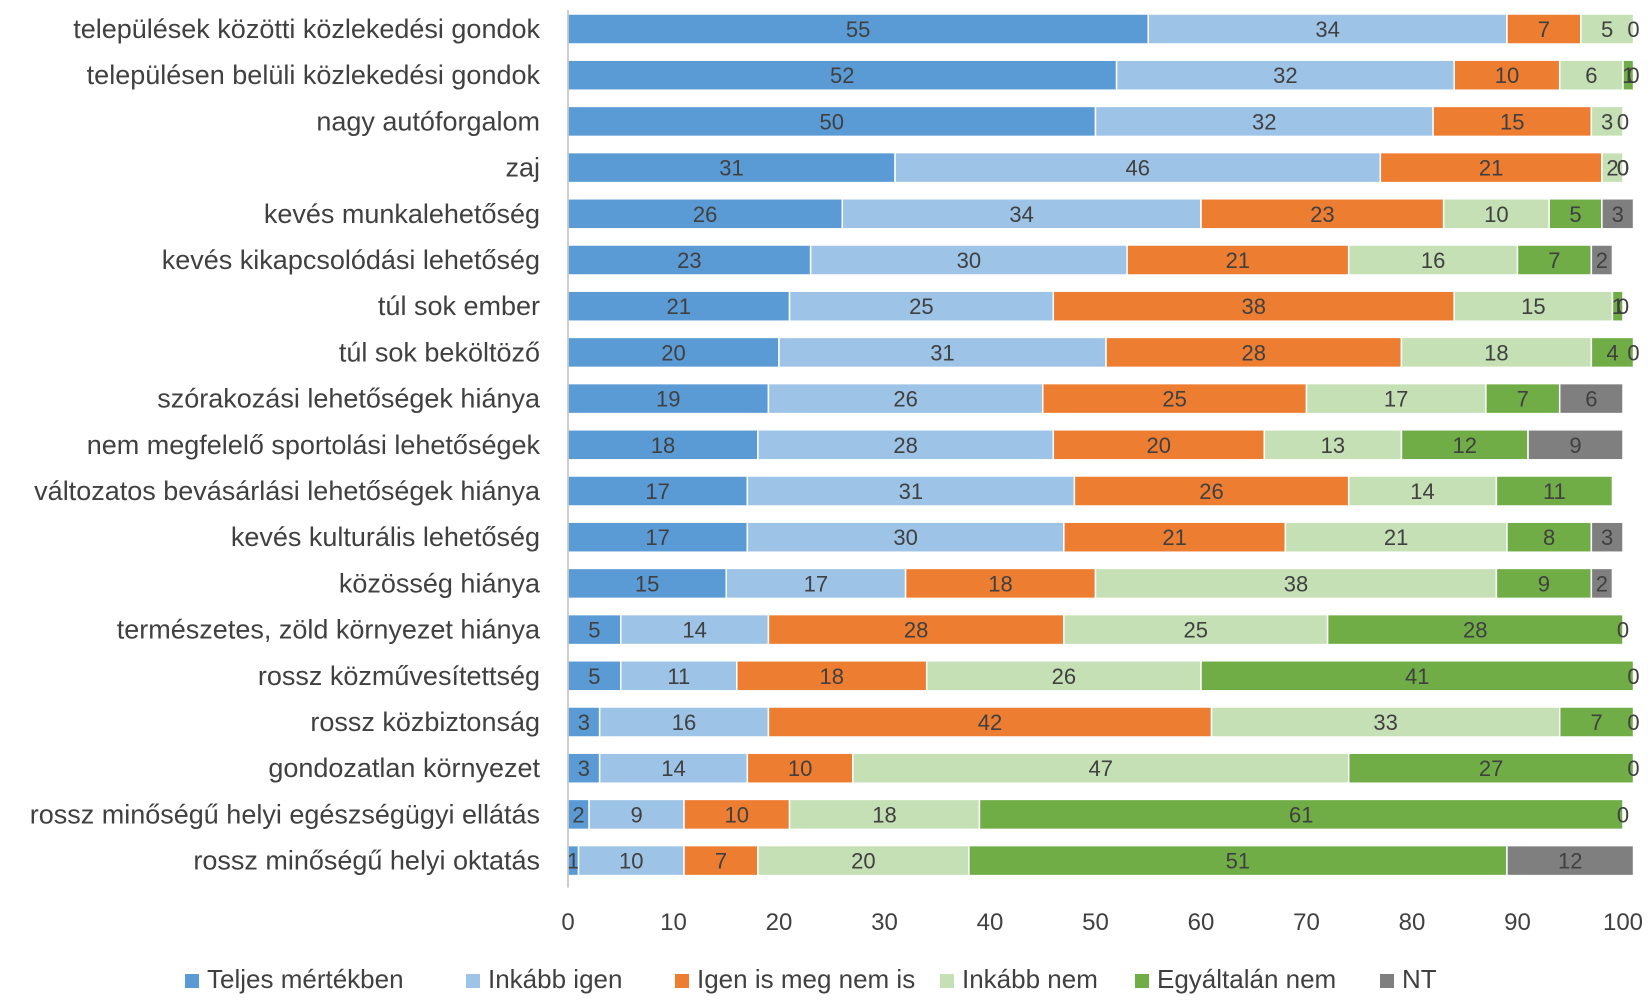 The width and height of the screenshot is (1652, 1000). I want to click on legend-label: Egyáltalán nem, so click(1246, 979).